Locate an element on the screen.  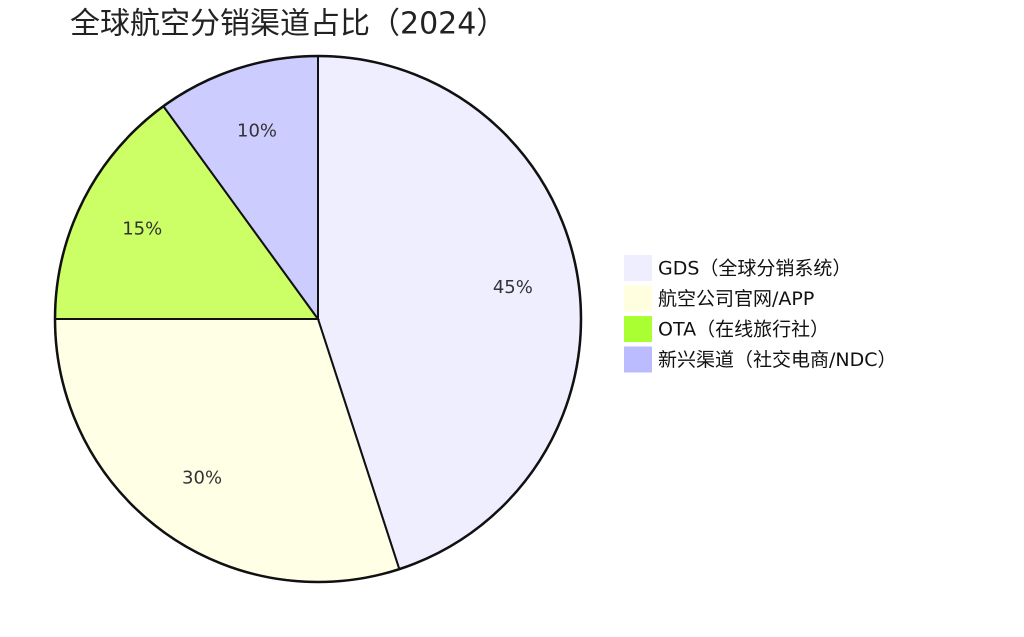
value-label: 10% is located at coordinates (257, 130).